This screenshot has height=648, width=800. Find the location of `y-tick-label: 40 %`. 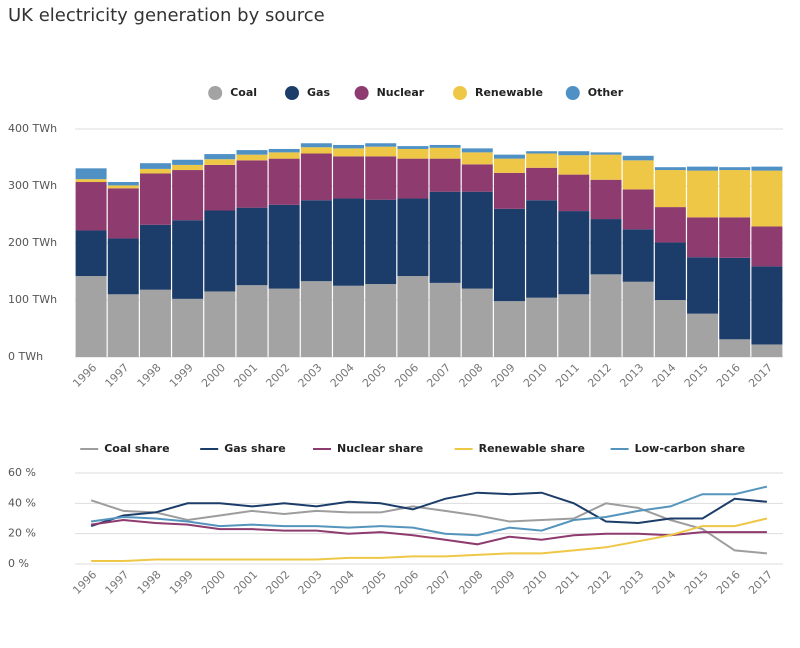

y-tick-label: 40 % is located at coordinates (22, 502).